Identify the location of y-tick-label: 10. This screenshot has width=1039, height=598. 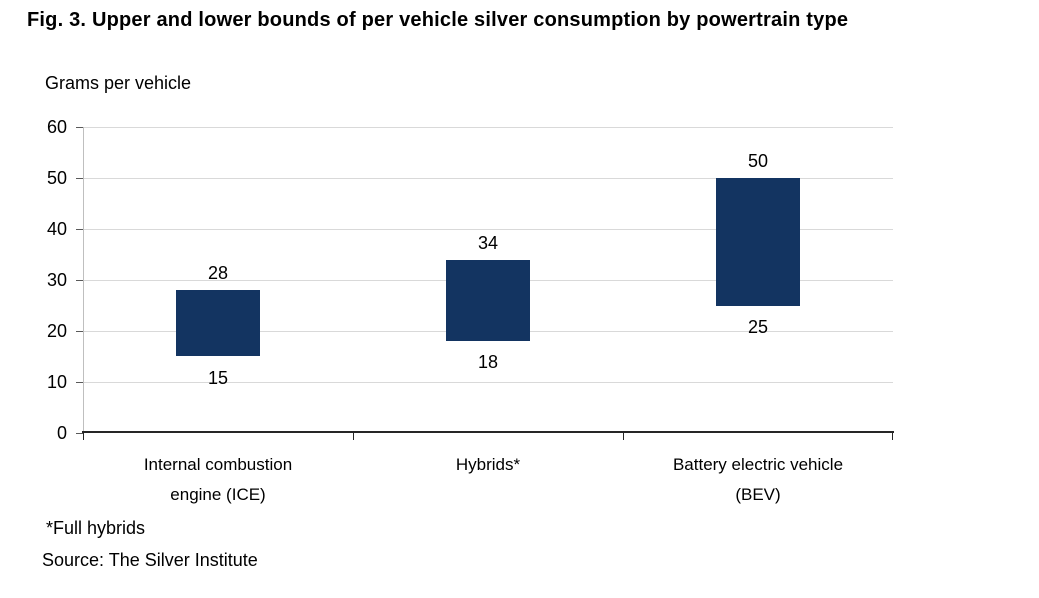
(56, 382).